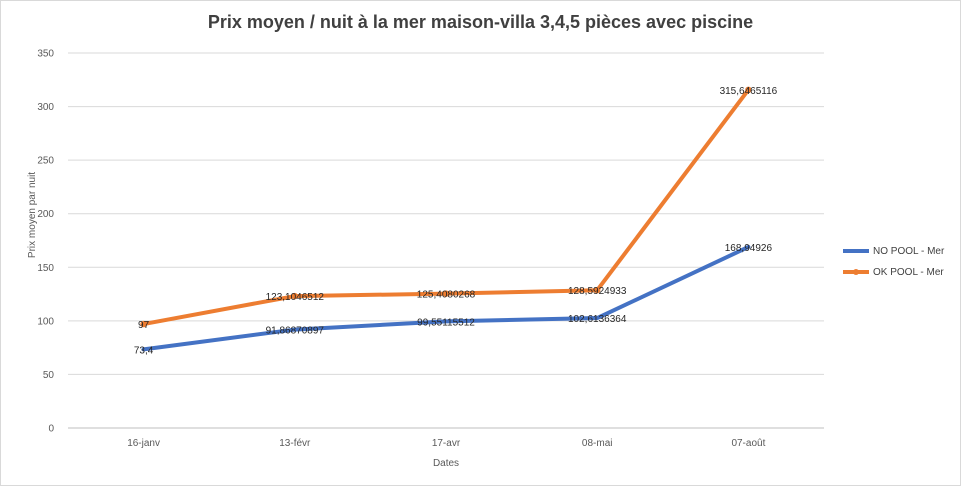 The height and width of the screenshot is (486, 961). I want to click on x-axis-ticks: 16-janv 13-févr 17-avr 08-mai 07-août, so click(446, 443).